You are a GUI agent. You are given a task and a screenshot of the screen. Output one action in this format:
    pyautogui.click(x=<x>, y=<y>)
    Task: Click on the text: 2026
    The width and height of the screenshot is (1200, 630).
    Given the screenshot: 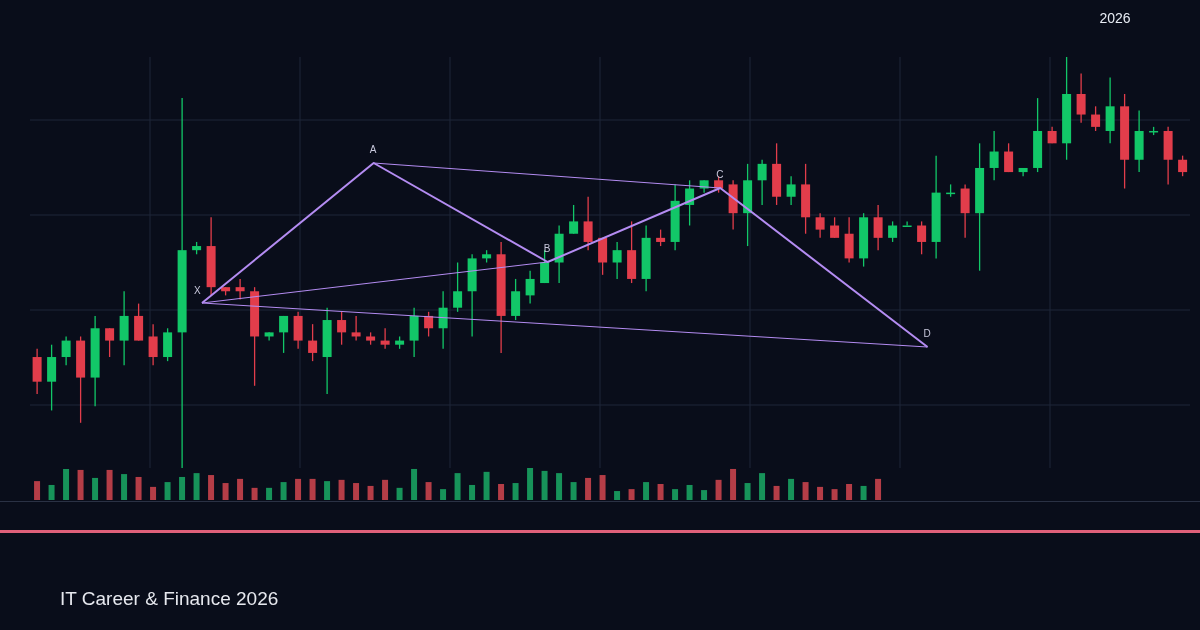 What is the action you would take?
    pyautogui.click(x=1115, y=18)
    